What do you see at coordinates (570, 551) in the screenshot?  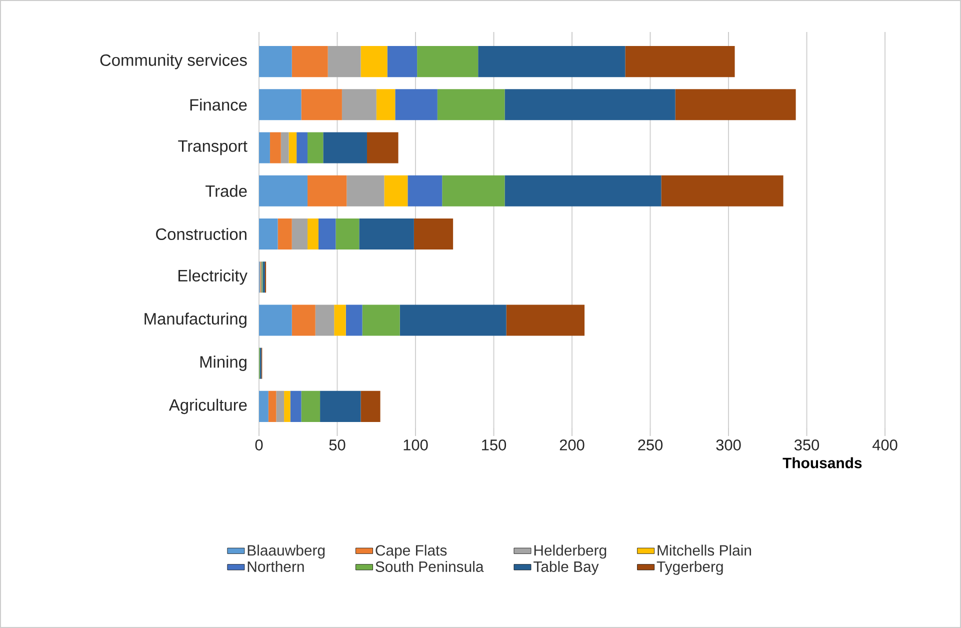 I see `legend-label: Helderberg` at bounding box center [570, 551].